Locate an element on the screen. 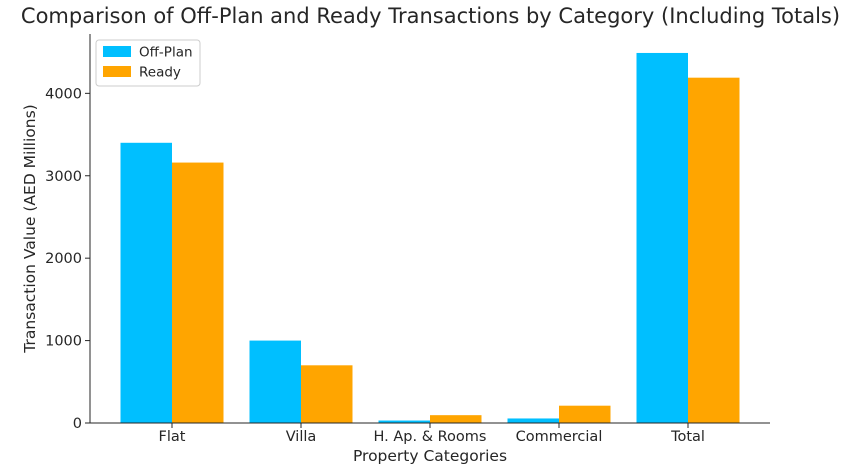 The height and width of the screenshot is (475, 861). y-tick-label: 3000 is located at coordinates (63, 177).